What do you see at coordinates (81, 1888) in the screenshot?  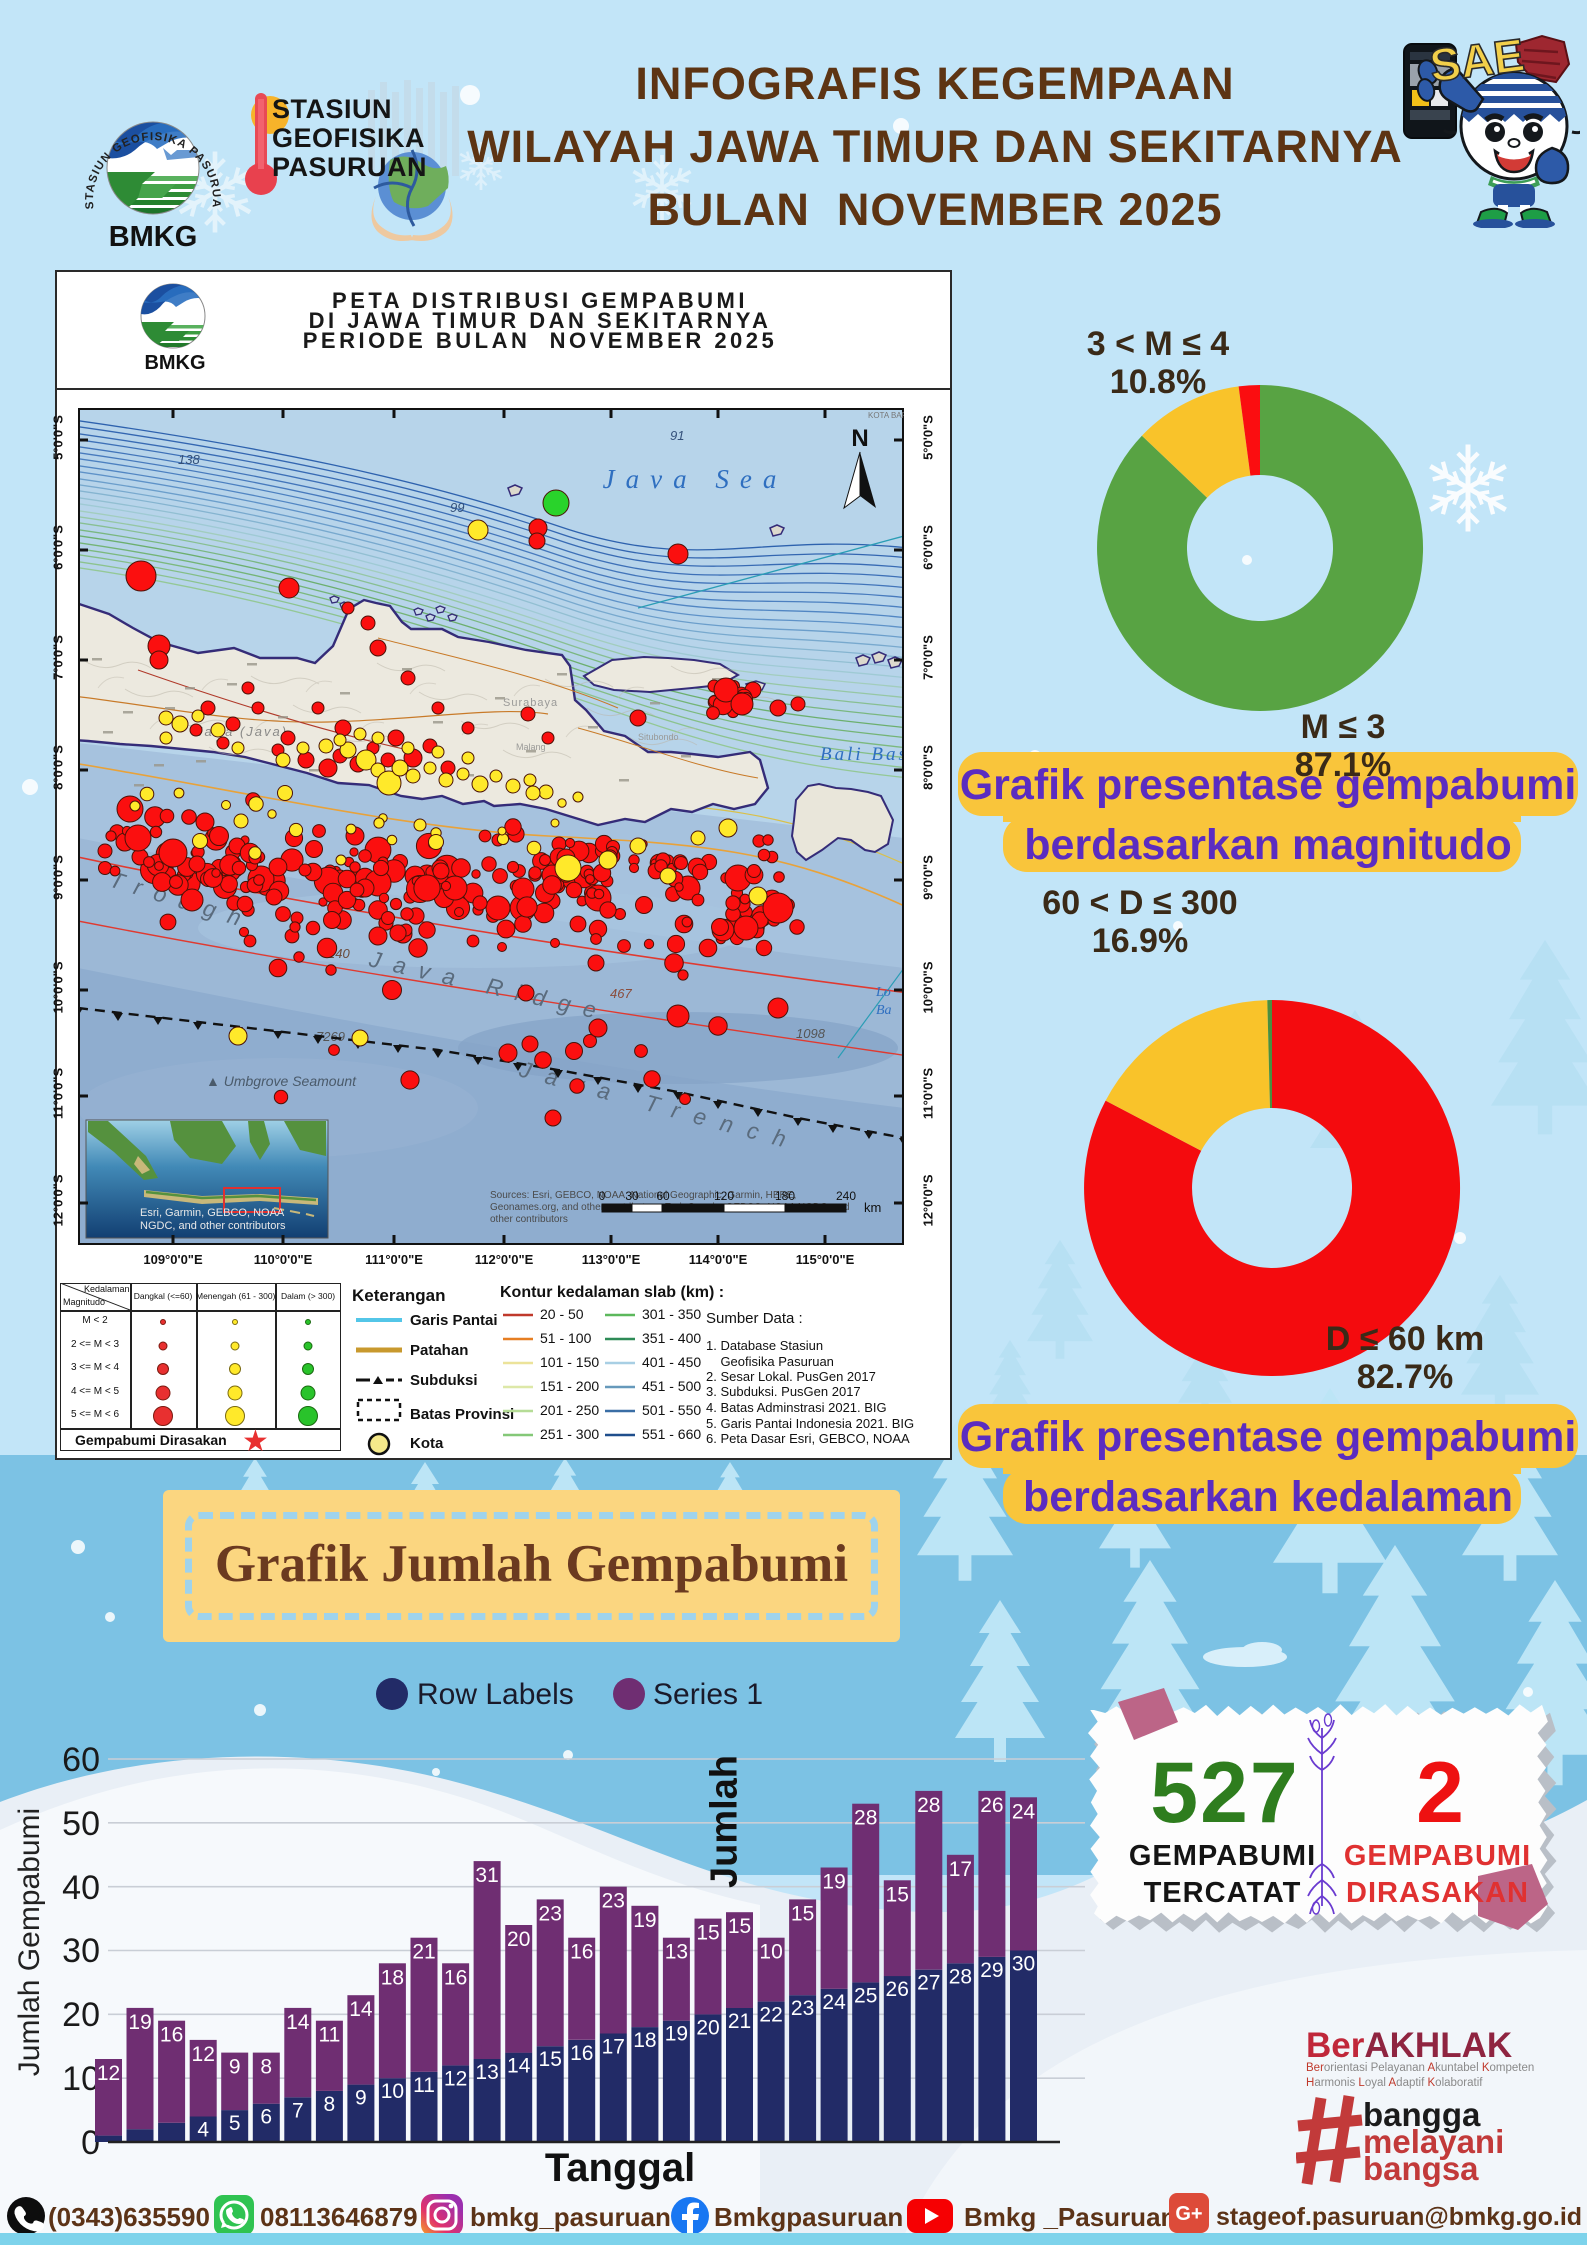 I see `svg-text: 40` at bounding box center [81, 1888].